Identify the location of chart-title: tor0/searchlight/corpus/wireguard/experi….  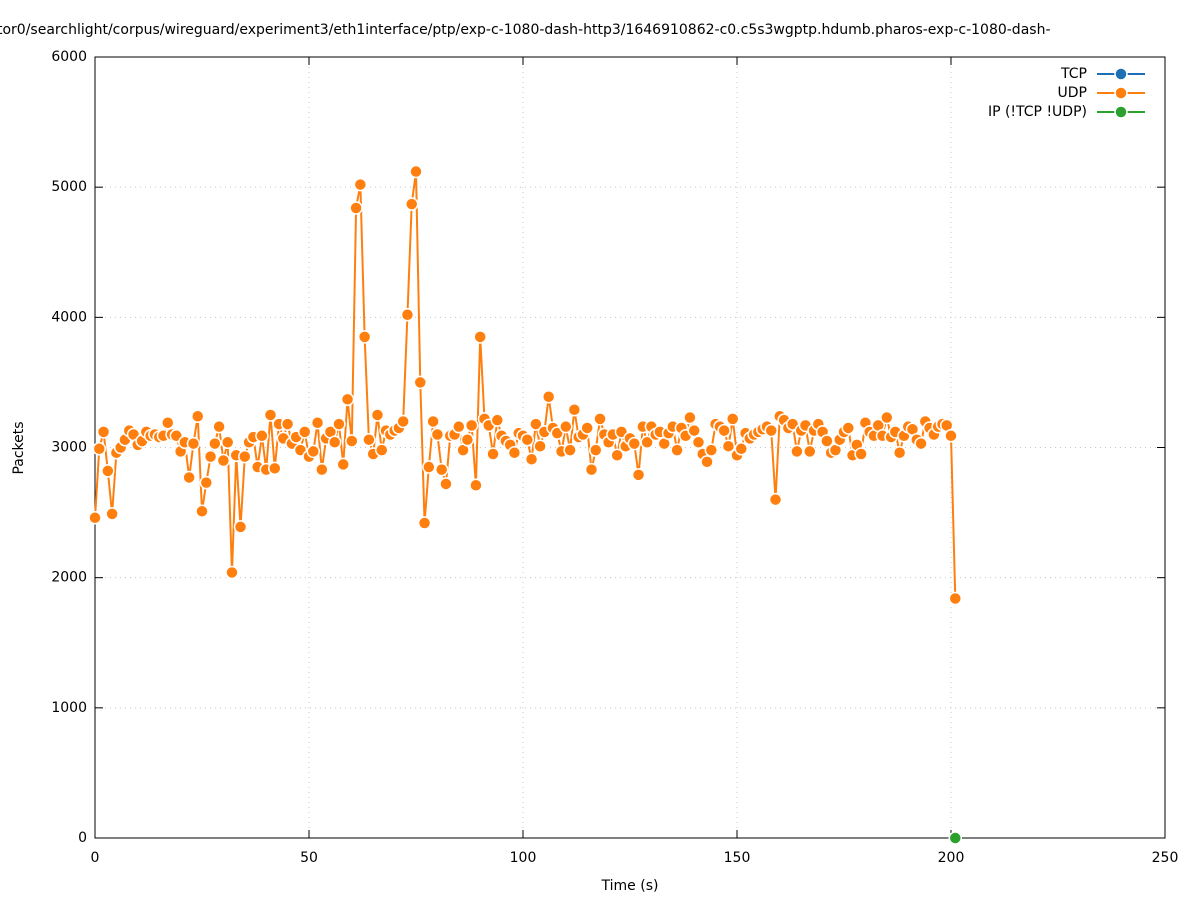
(525, 30).